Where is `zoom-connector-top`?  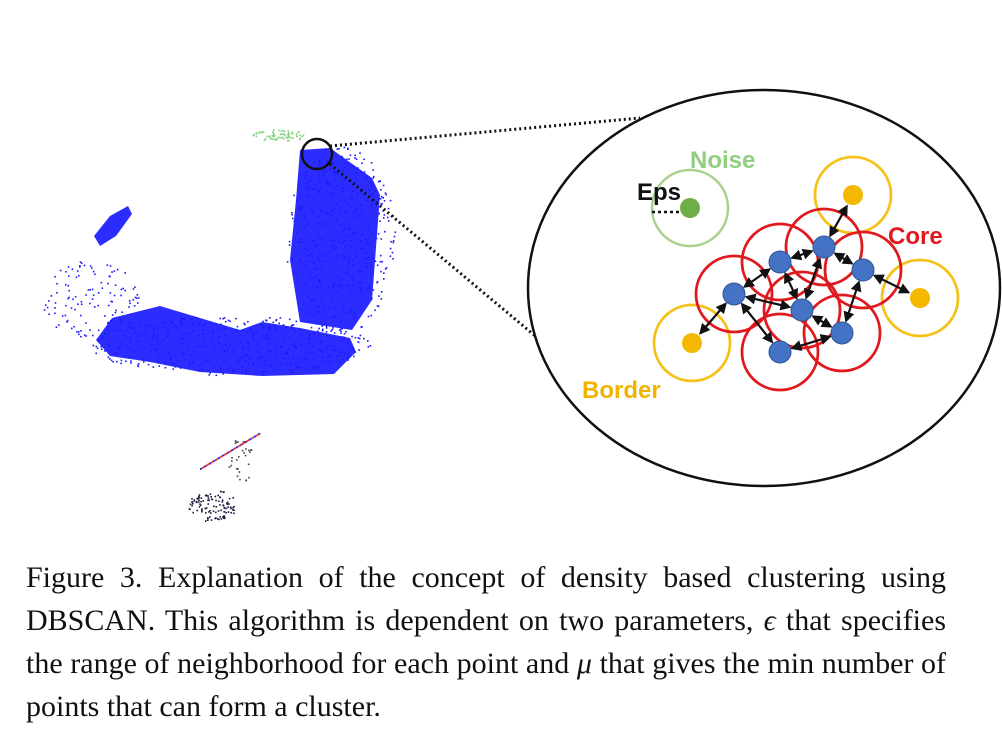 zoom-connector-top is located at coordinates (485, 132).